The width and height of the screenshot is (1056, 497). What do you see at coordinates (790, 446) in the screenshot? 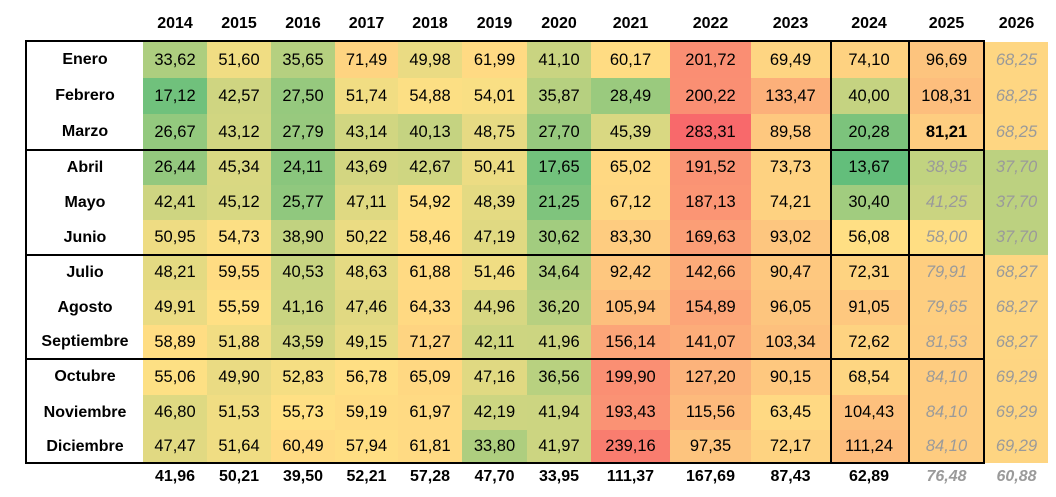
I see `value-cell: 72,17` at bounding box center [790, 446].